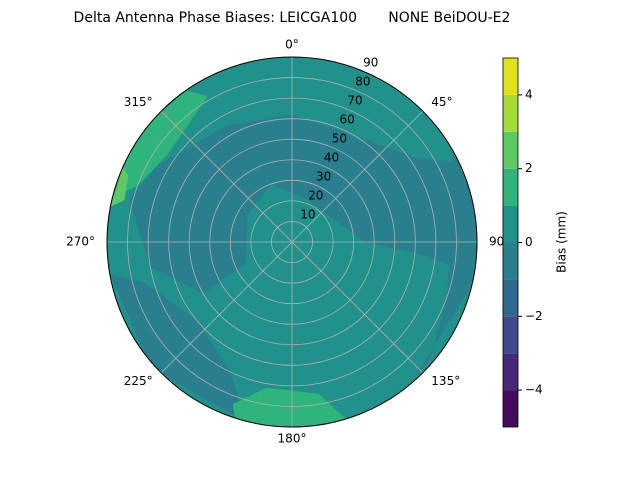 The width and height of the screenshot is (640, 480). I want to click on r-tick-label: 30, so click(323, 177).